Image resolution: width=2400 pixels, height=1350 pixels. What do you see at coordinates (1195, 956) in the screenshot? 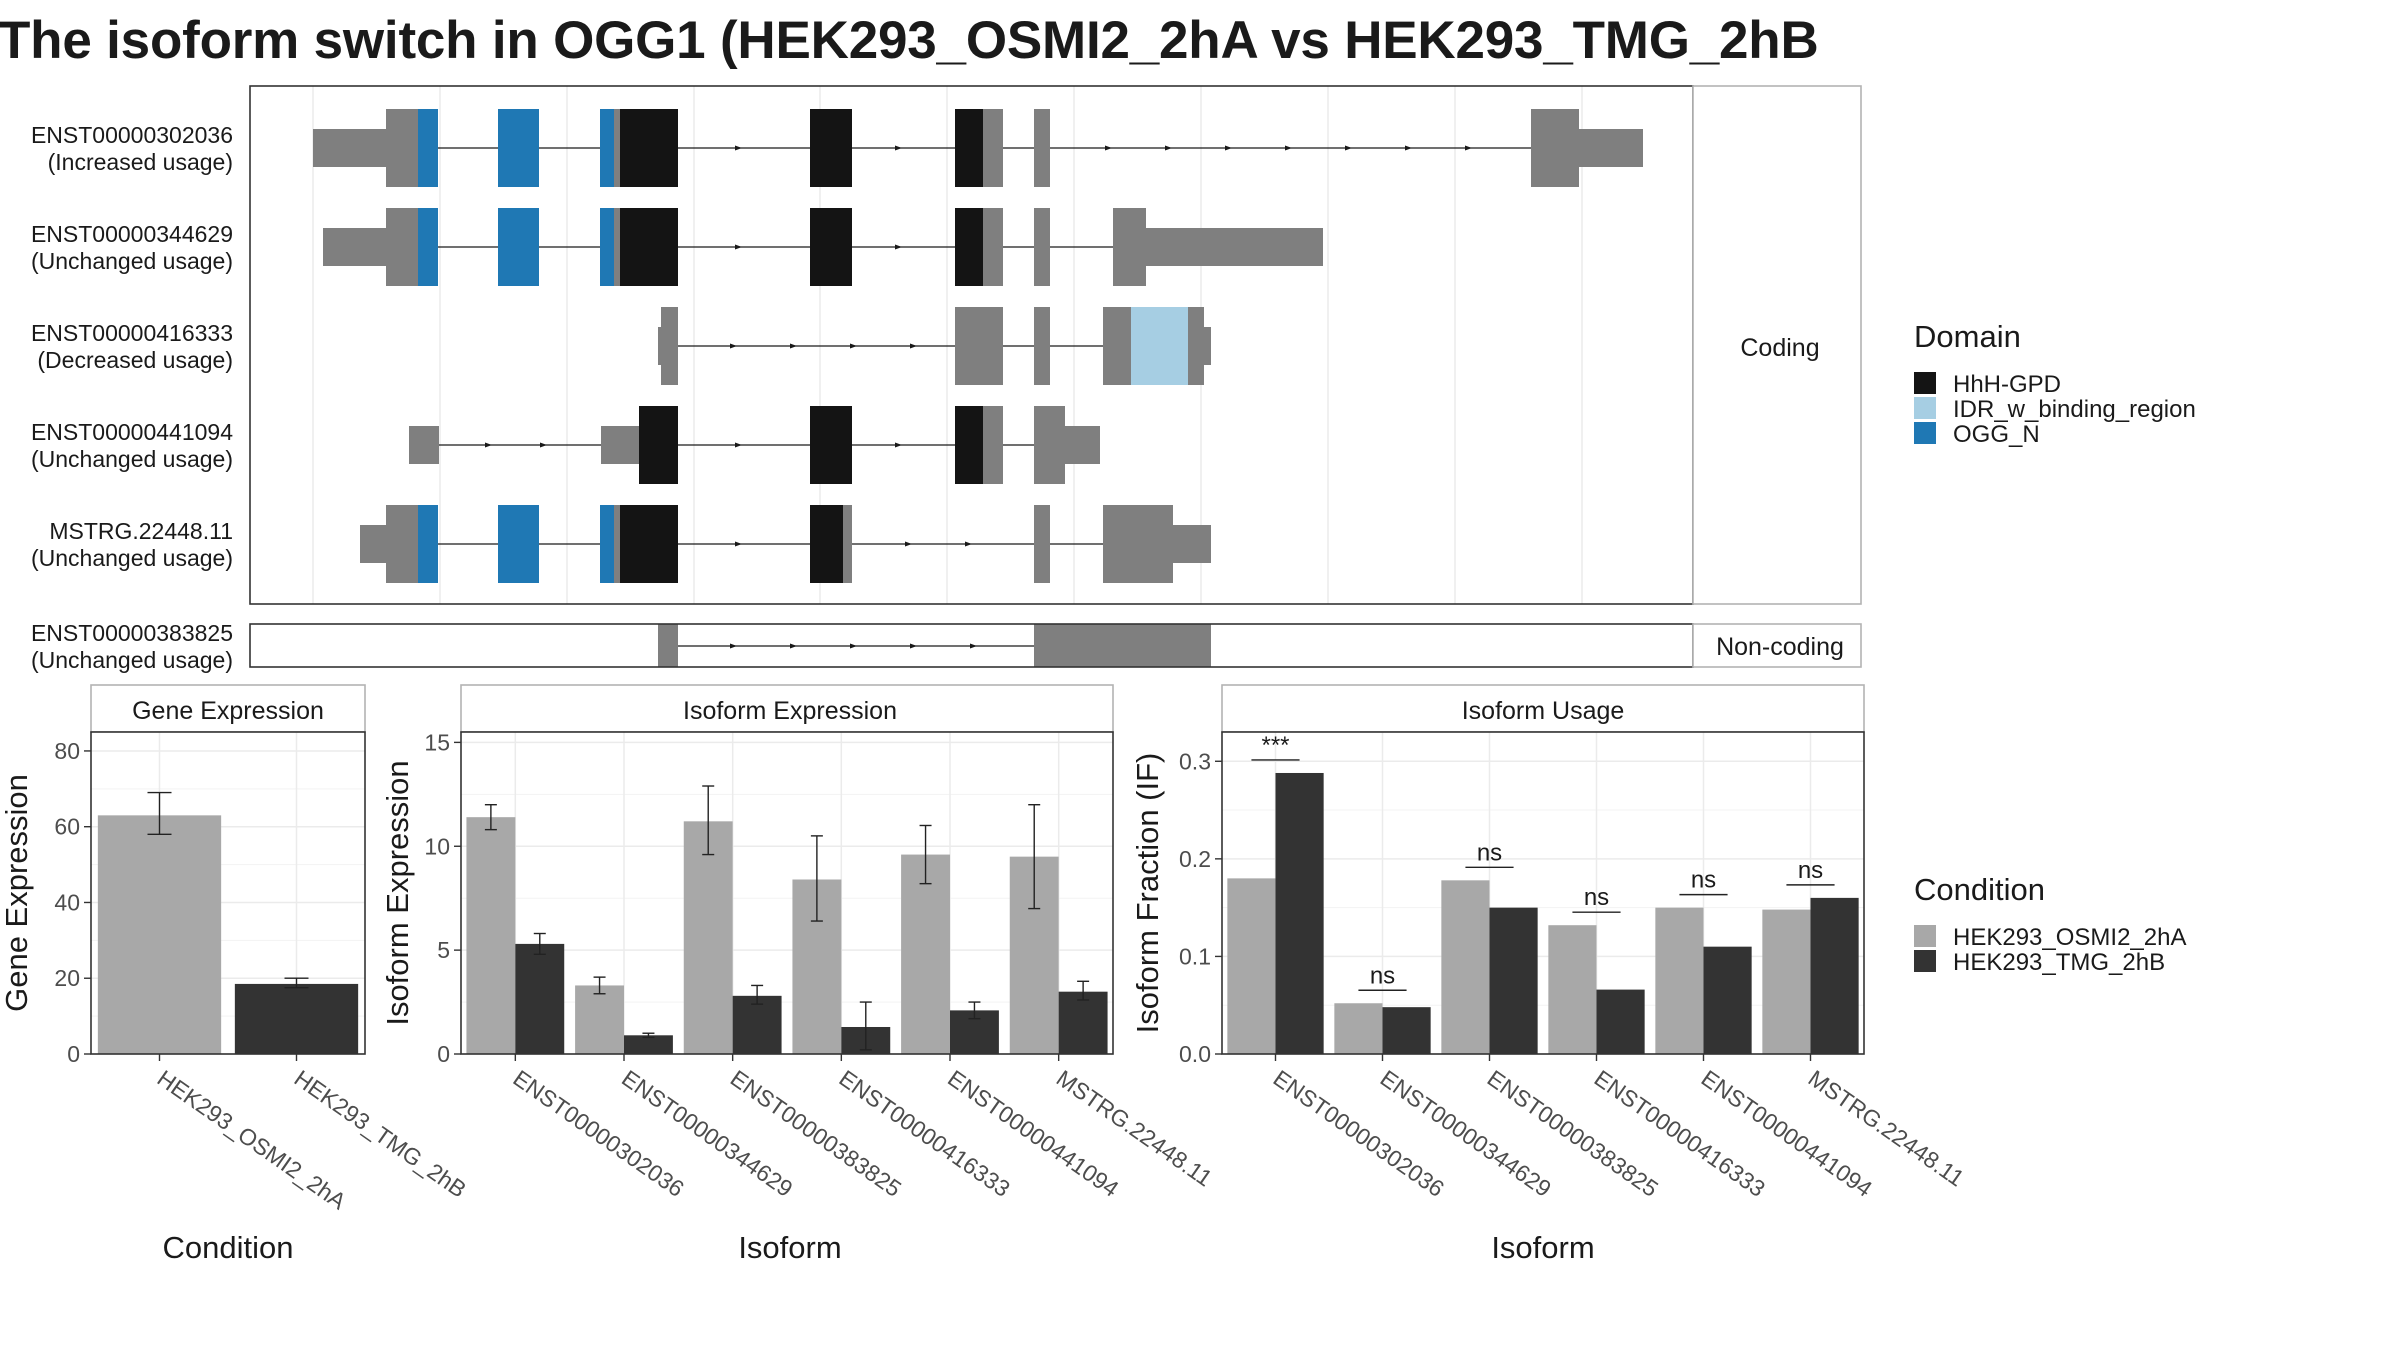
I see `y-tick-label: 0.1` at bounding box center [1195, 956].